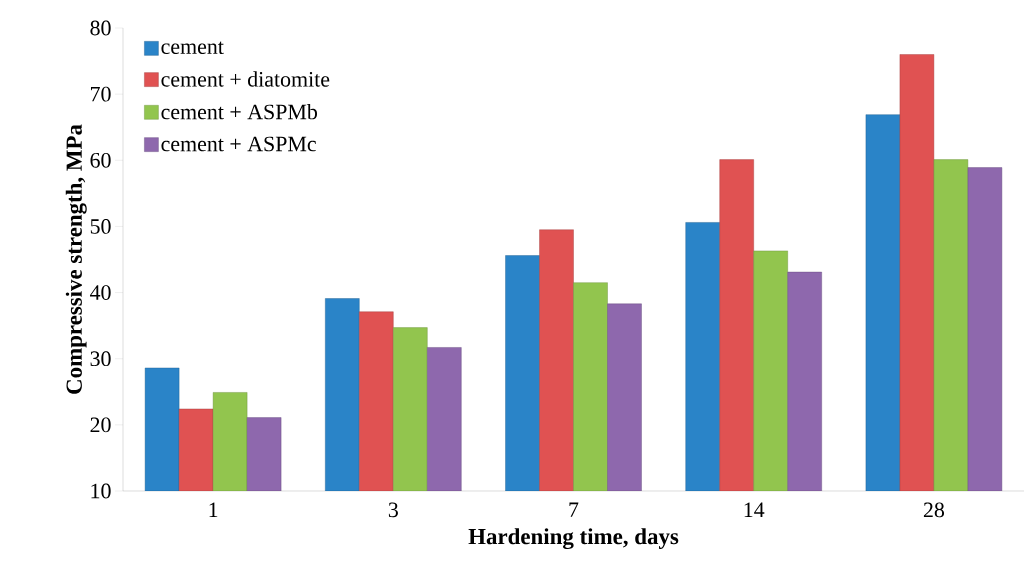 This screenshot has height=569, width=1034. Describe the element at coordinates (754, 509) in the screenshot. I see `x-tick-label: 14` at that location.